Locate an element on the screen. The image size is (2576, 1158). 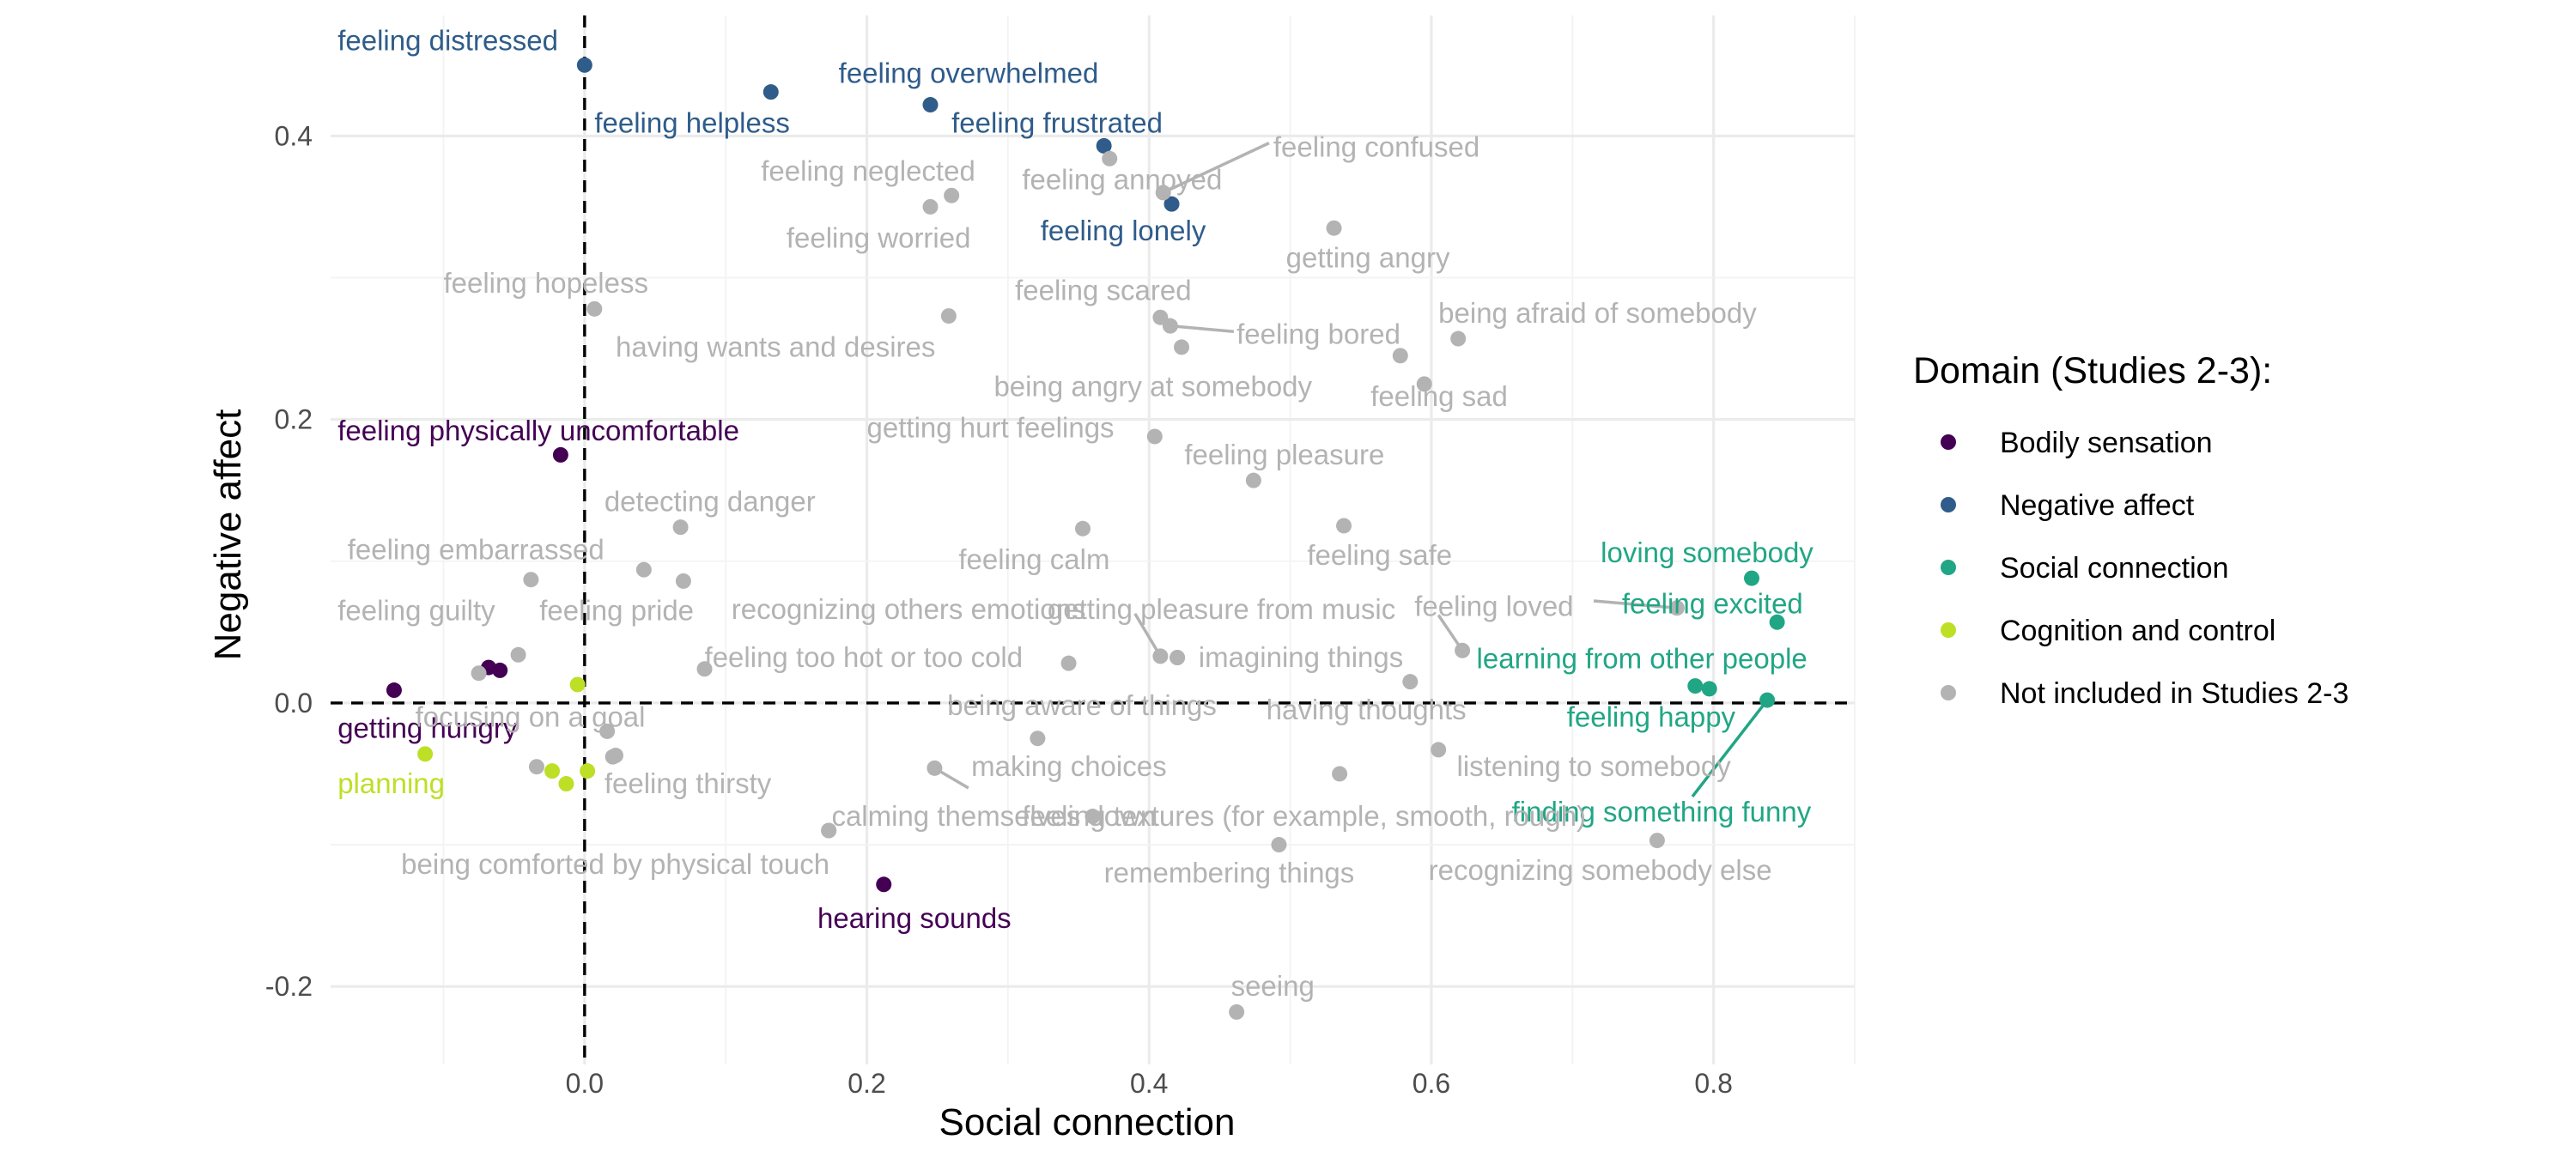
point-label: seeing is located at coordinates (1273, 986).